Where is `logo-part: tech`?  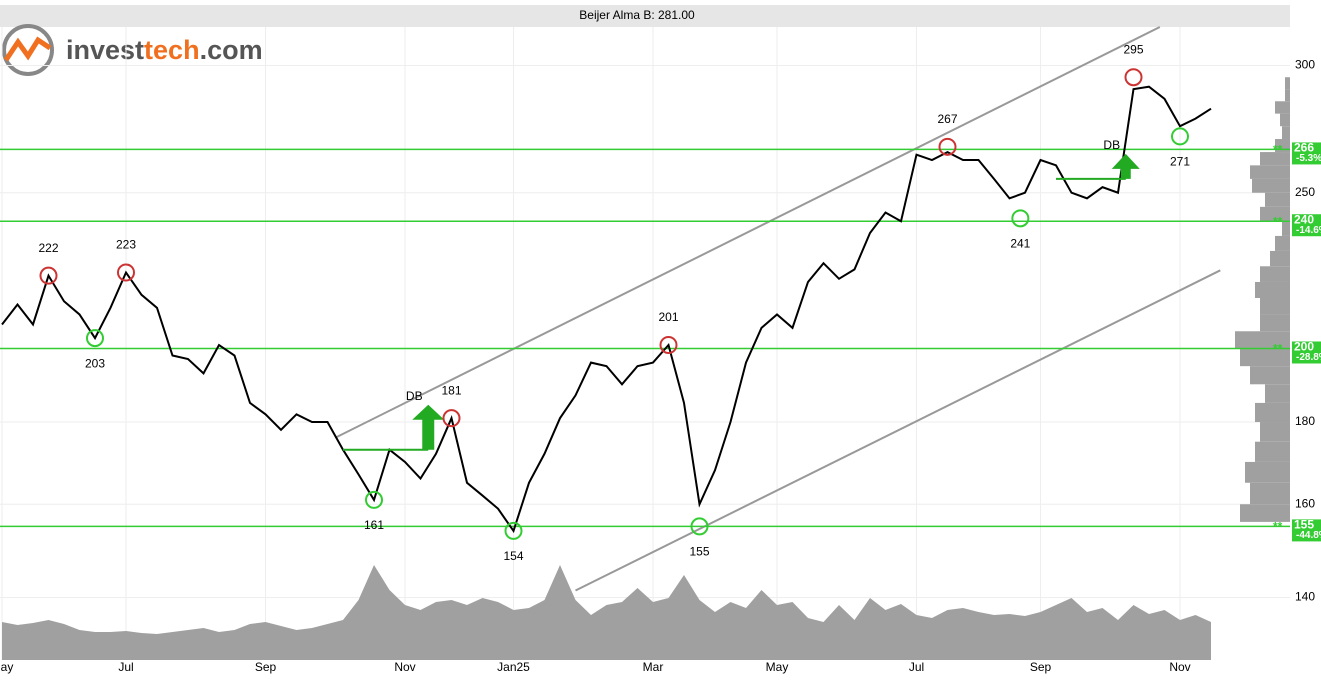
logo-part: tech is located at coordinates (172, 50).